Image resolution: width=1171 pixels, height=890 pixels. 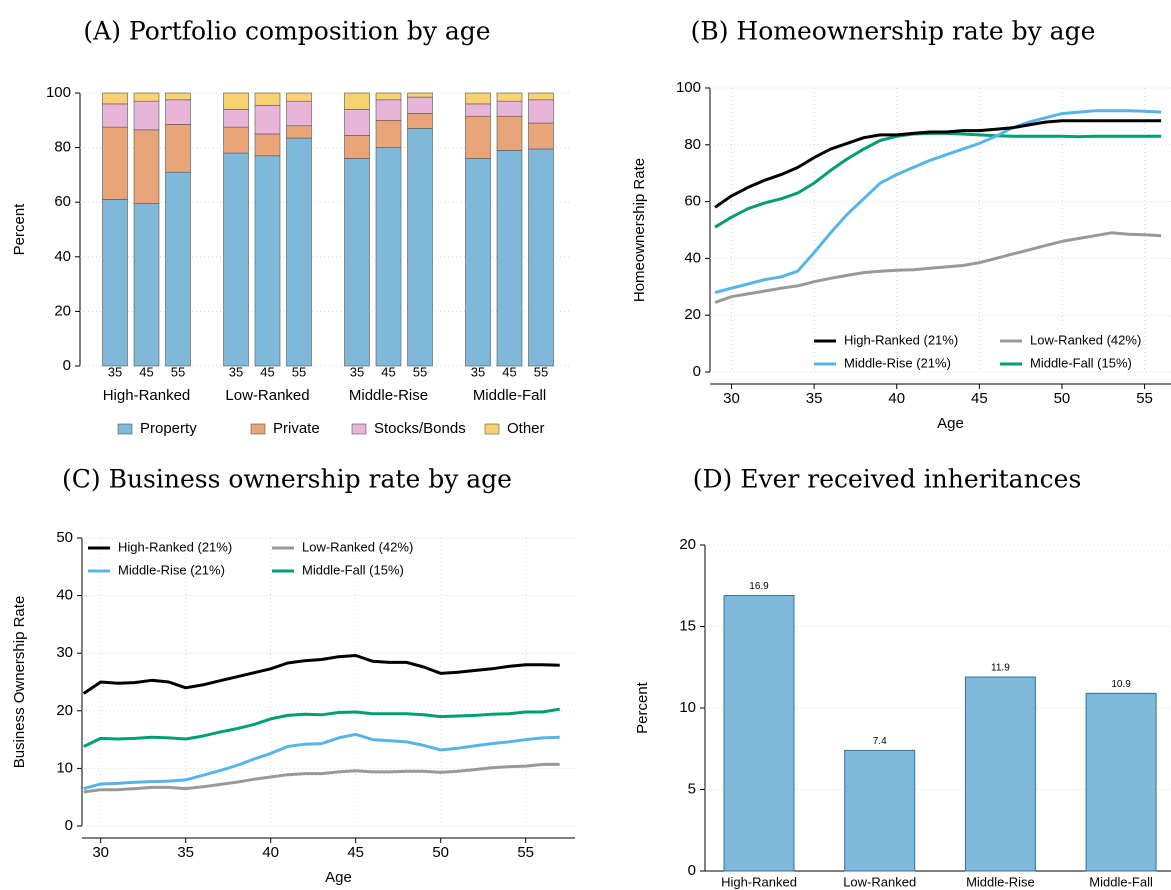 What do you see at coordinates (759, 881) in the screenshot?
I see `x-tick-label: High-Ranked` at bounding box center [759, 881].